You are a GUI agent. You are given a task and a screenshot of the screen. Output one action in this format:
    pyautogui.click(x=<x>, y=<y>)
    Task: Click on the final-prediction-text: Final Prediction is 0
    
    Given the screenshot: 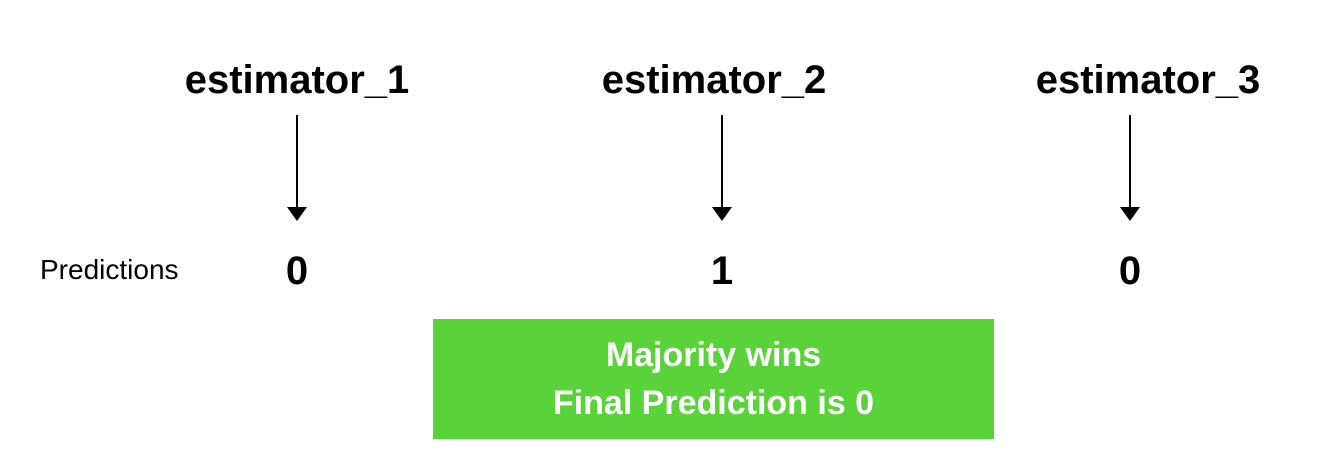 What is the action you would take?
    pyautogui.click(x=713, y=403)
    